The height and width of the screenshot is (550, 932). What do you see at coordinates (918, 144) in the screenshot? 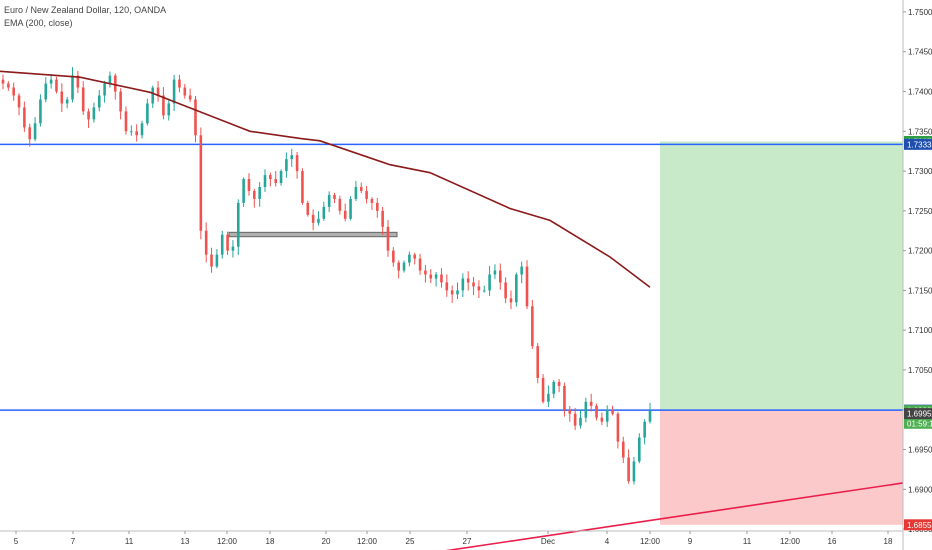
I see `price-badge-bg` at bounding box center [918, 144].